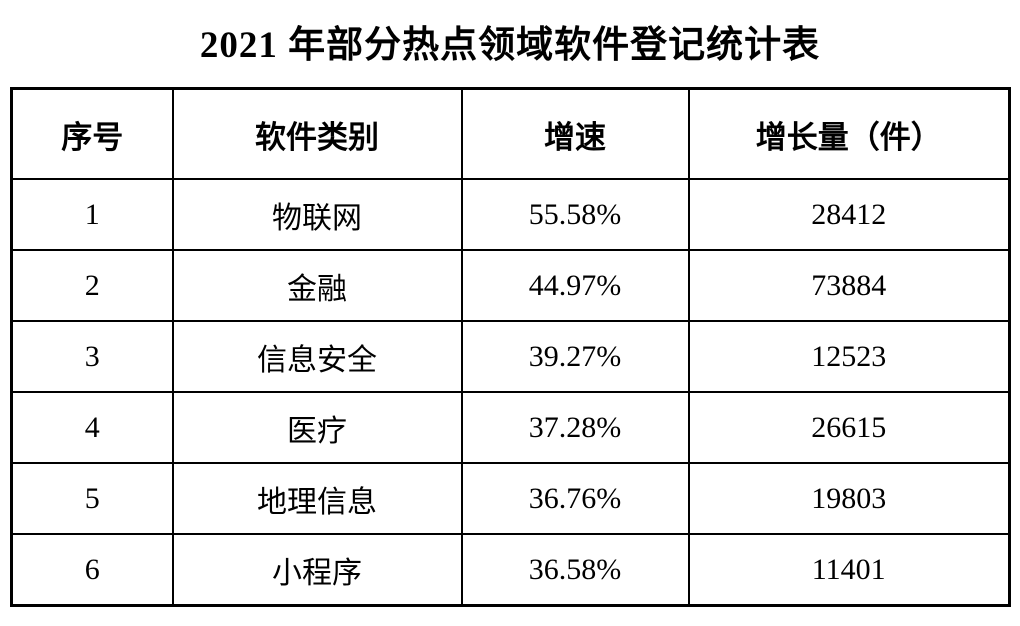  I want to click on cell-growth-rate: 37.28%, so click(575, 427).